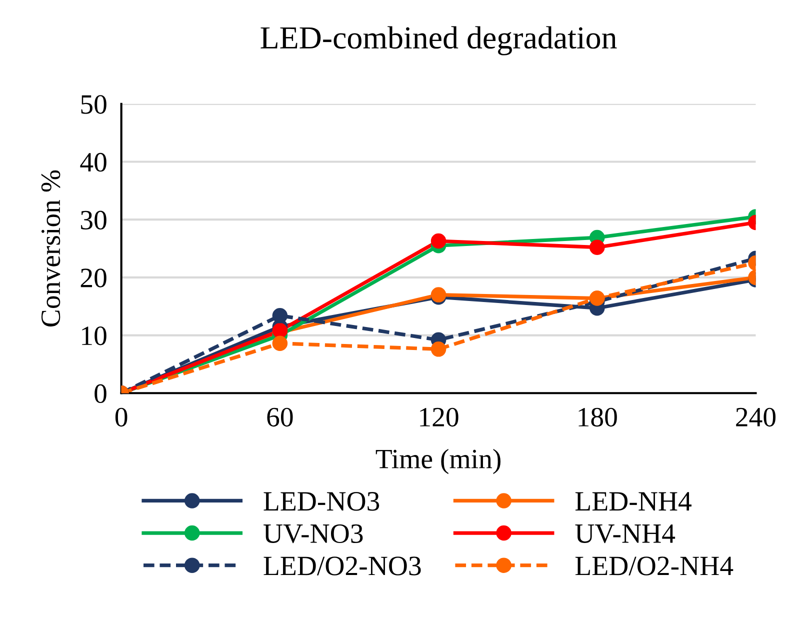 This screenshot has width=793, height=626. Describe the element at coordinates (50, 248) in the screenshot. I see `y-axis-title: Conversion %` at that location.